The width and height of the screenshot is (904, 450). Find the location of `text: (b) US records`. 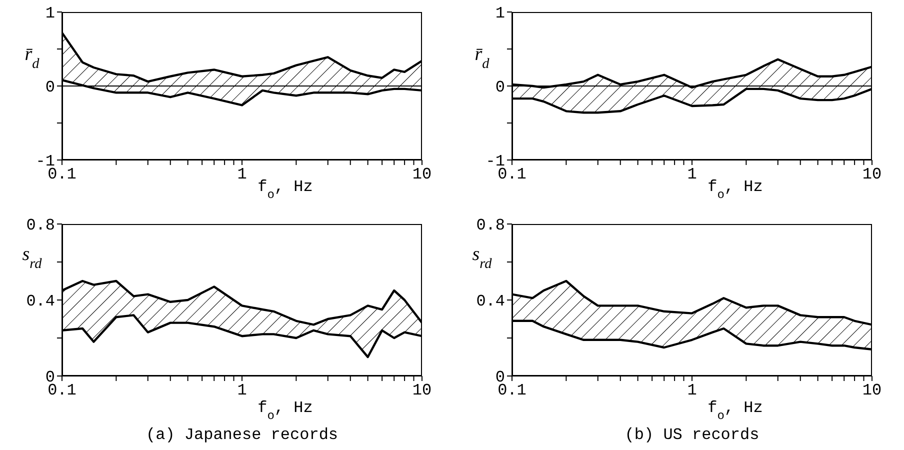

text: (b) US records is located at coordinates (692, 435).